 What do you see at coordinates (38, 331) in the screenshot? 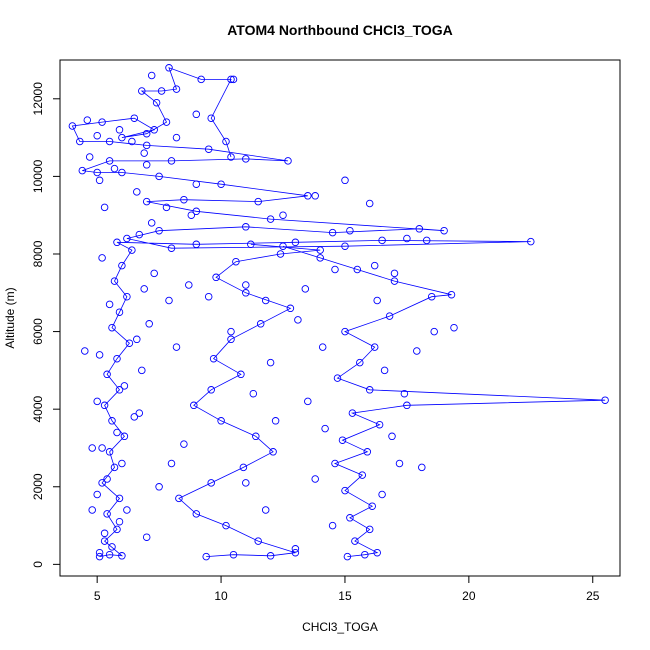
I see `y-tick-label: 6000` at bounding box center [38, 331].